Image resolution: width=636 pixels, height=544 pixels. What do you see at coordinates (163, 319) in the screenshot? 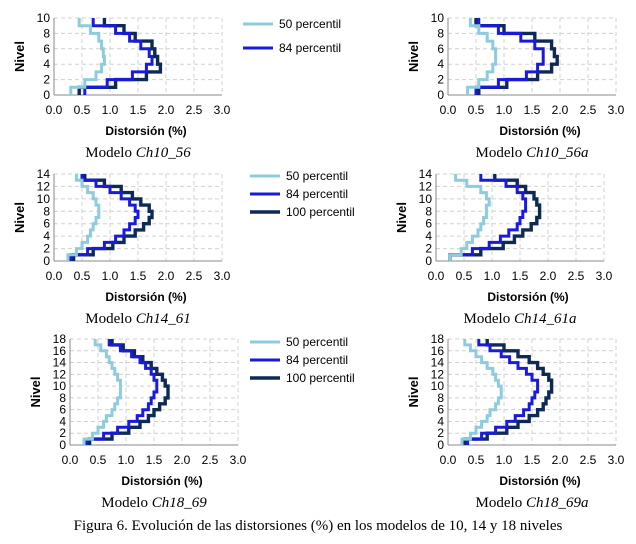
I see `model-caption-name: Ch14_61` at bounding box center [163, 319].